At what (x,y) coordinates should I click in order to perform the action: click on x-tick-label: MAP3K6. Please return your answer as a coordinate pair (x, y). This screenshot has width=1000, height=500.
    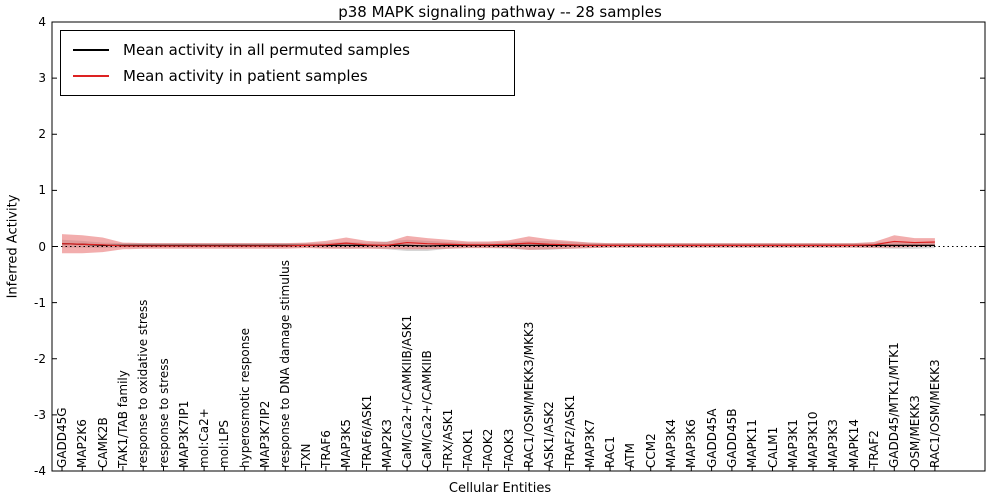
    Looking at the image, I should click on (691, 443).